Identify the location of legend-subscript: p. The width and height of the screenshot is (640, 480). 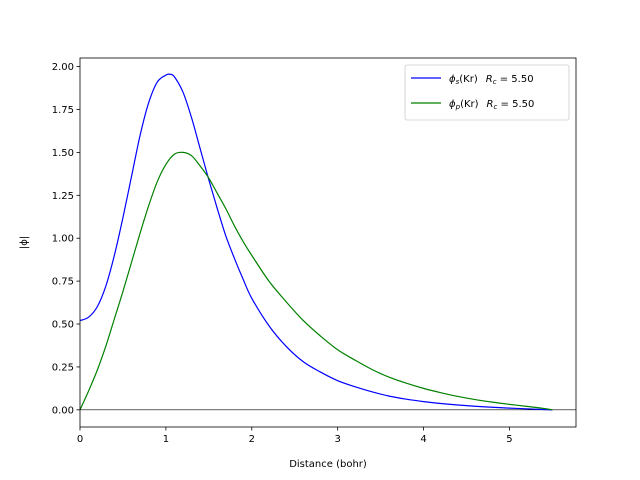
(458, 107).